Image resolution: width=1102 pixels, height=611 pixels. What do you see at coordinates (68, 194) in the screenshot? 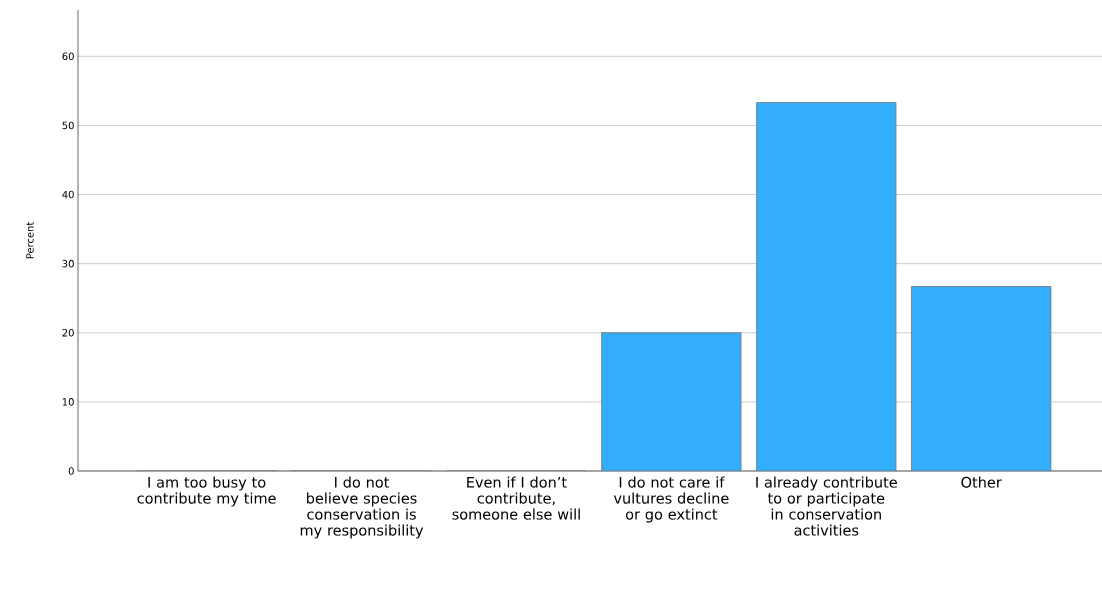
I see `y-tick-label: 40` at bounding box center [68, 194].